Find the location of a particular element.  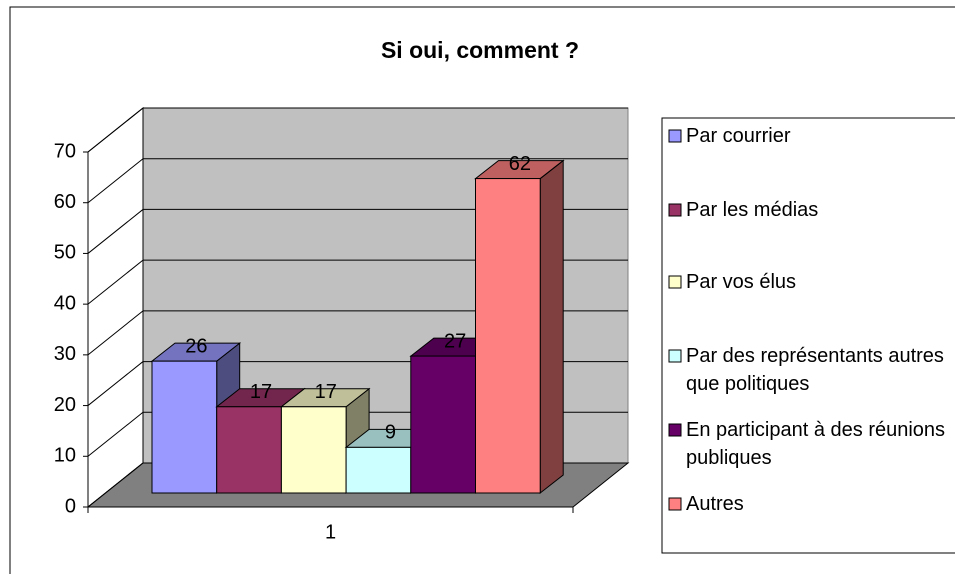

x-tick-label: 1 is located at coordinates (330, 532).